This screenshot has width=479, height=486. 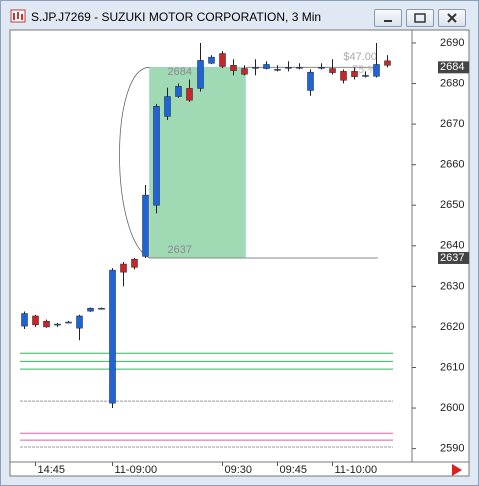 I want to click on measure-change-label: $47.00, so click(x=360, y=57).